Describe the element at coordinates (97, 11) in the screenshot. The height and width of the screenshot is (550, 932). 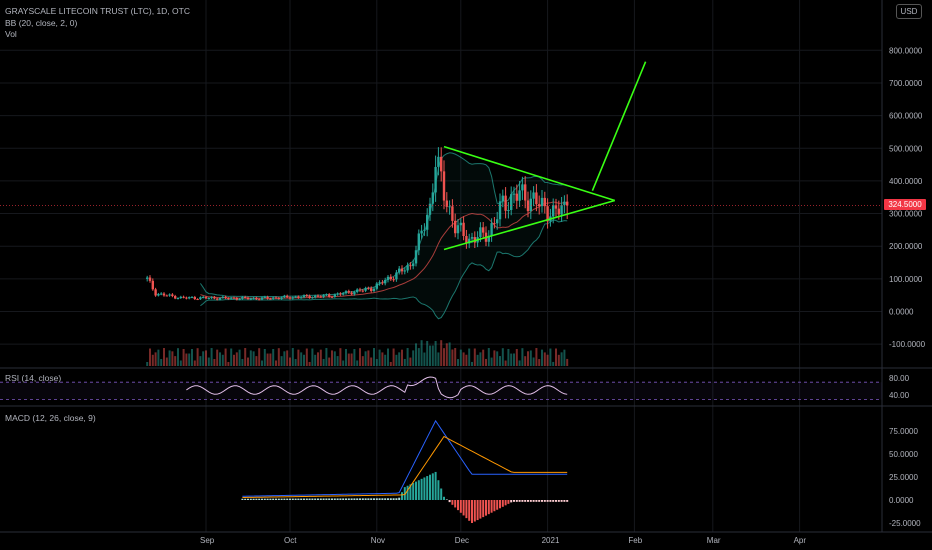
I see `symbol-legend: GRAYSCALE LITECOIN TRUST (LTC), 1D, OTC` at that location.